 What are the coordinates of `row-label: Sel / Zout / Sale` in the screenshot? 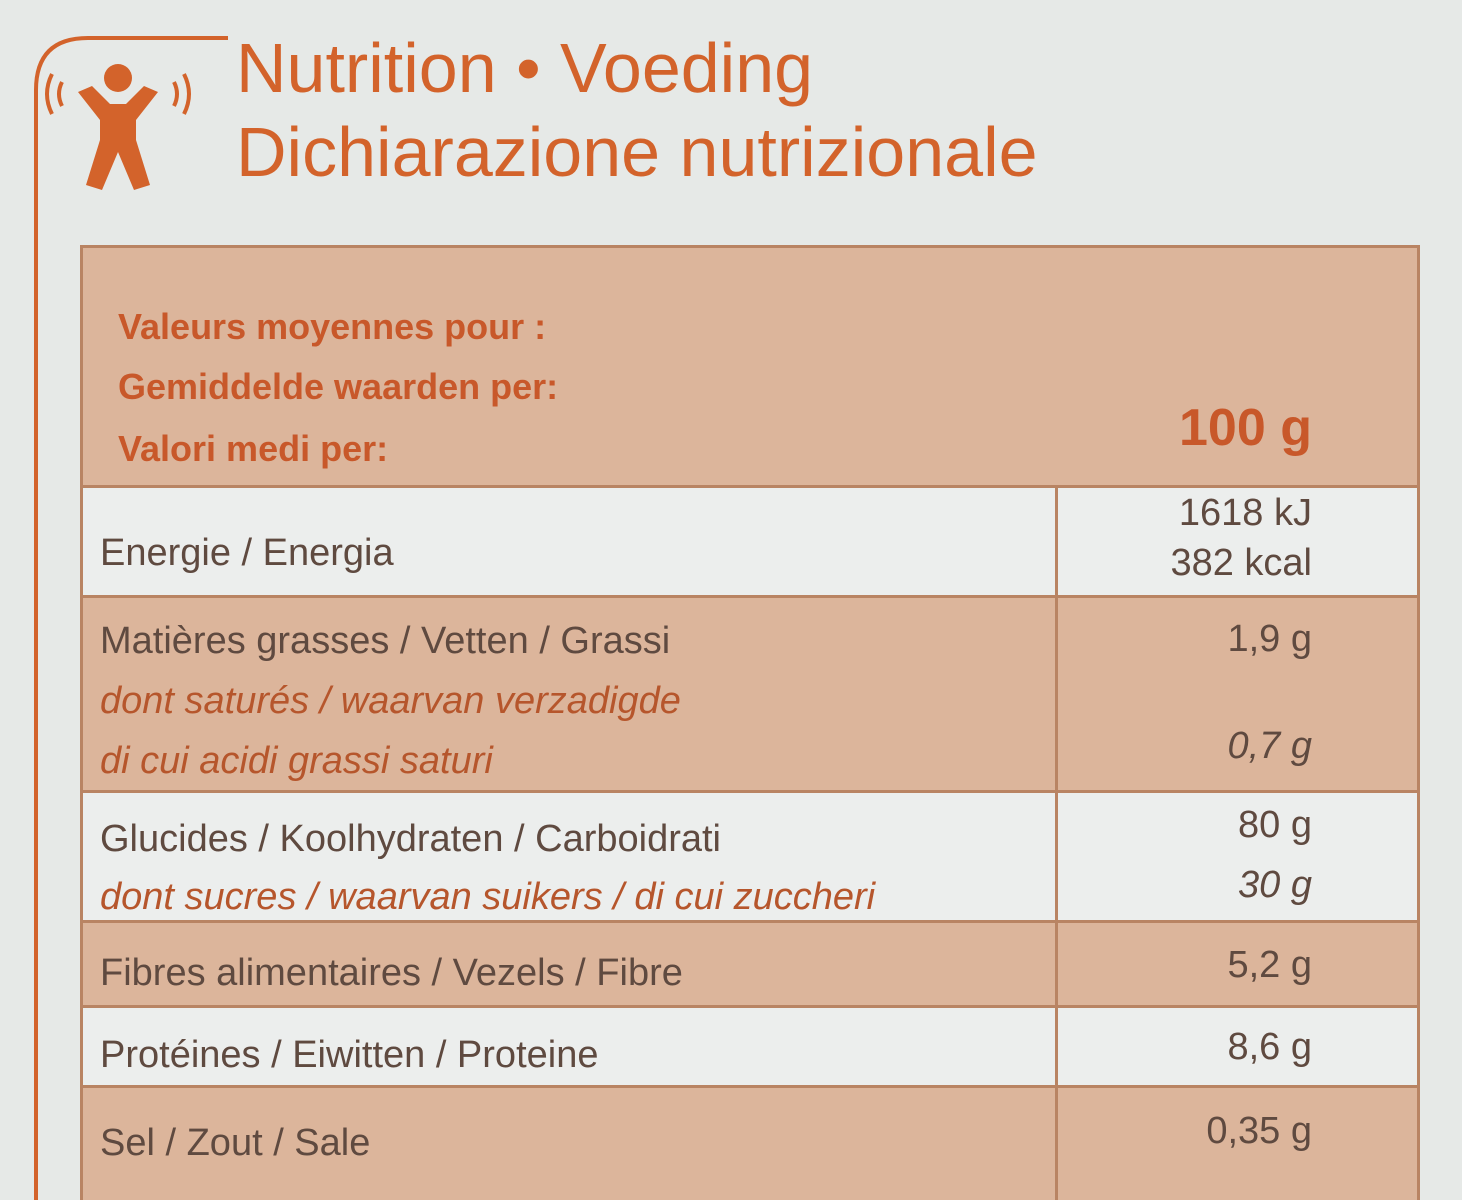 It's located at (235, 1143).